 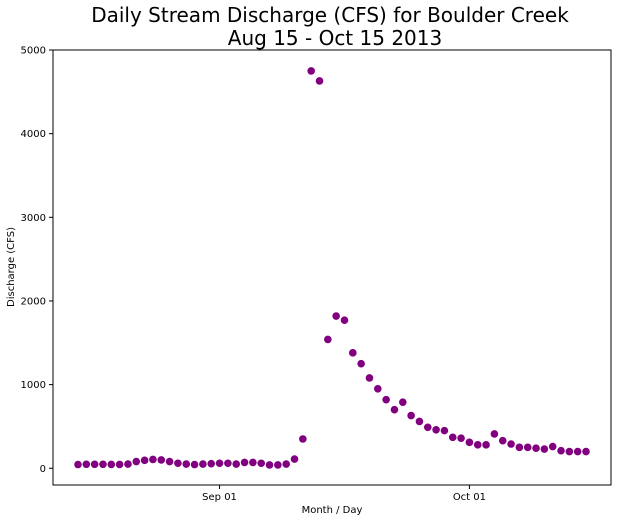 I want to click on x-axis: Sep 01 Oct 01, so click(x=344, y=494).